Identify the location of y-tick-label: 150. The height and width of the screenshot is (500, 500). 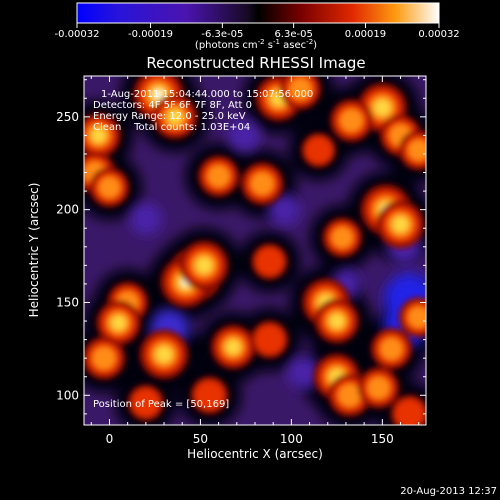
(67, 302).